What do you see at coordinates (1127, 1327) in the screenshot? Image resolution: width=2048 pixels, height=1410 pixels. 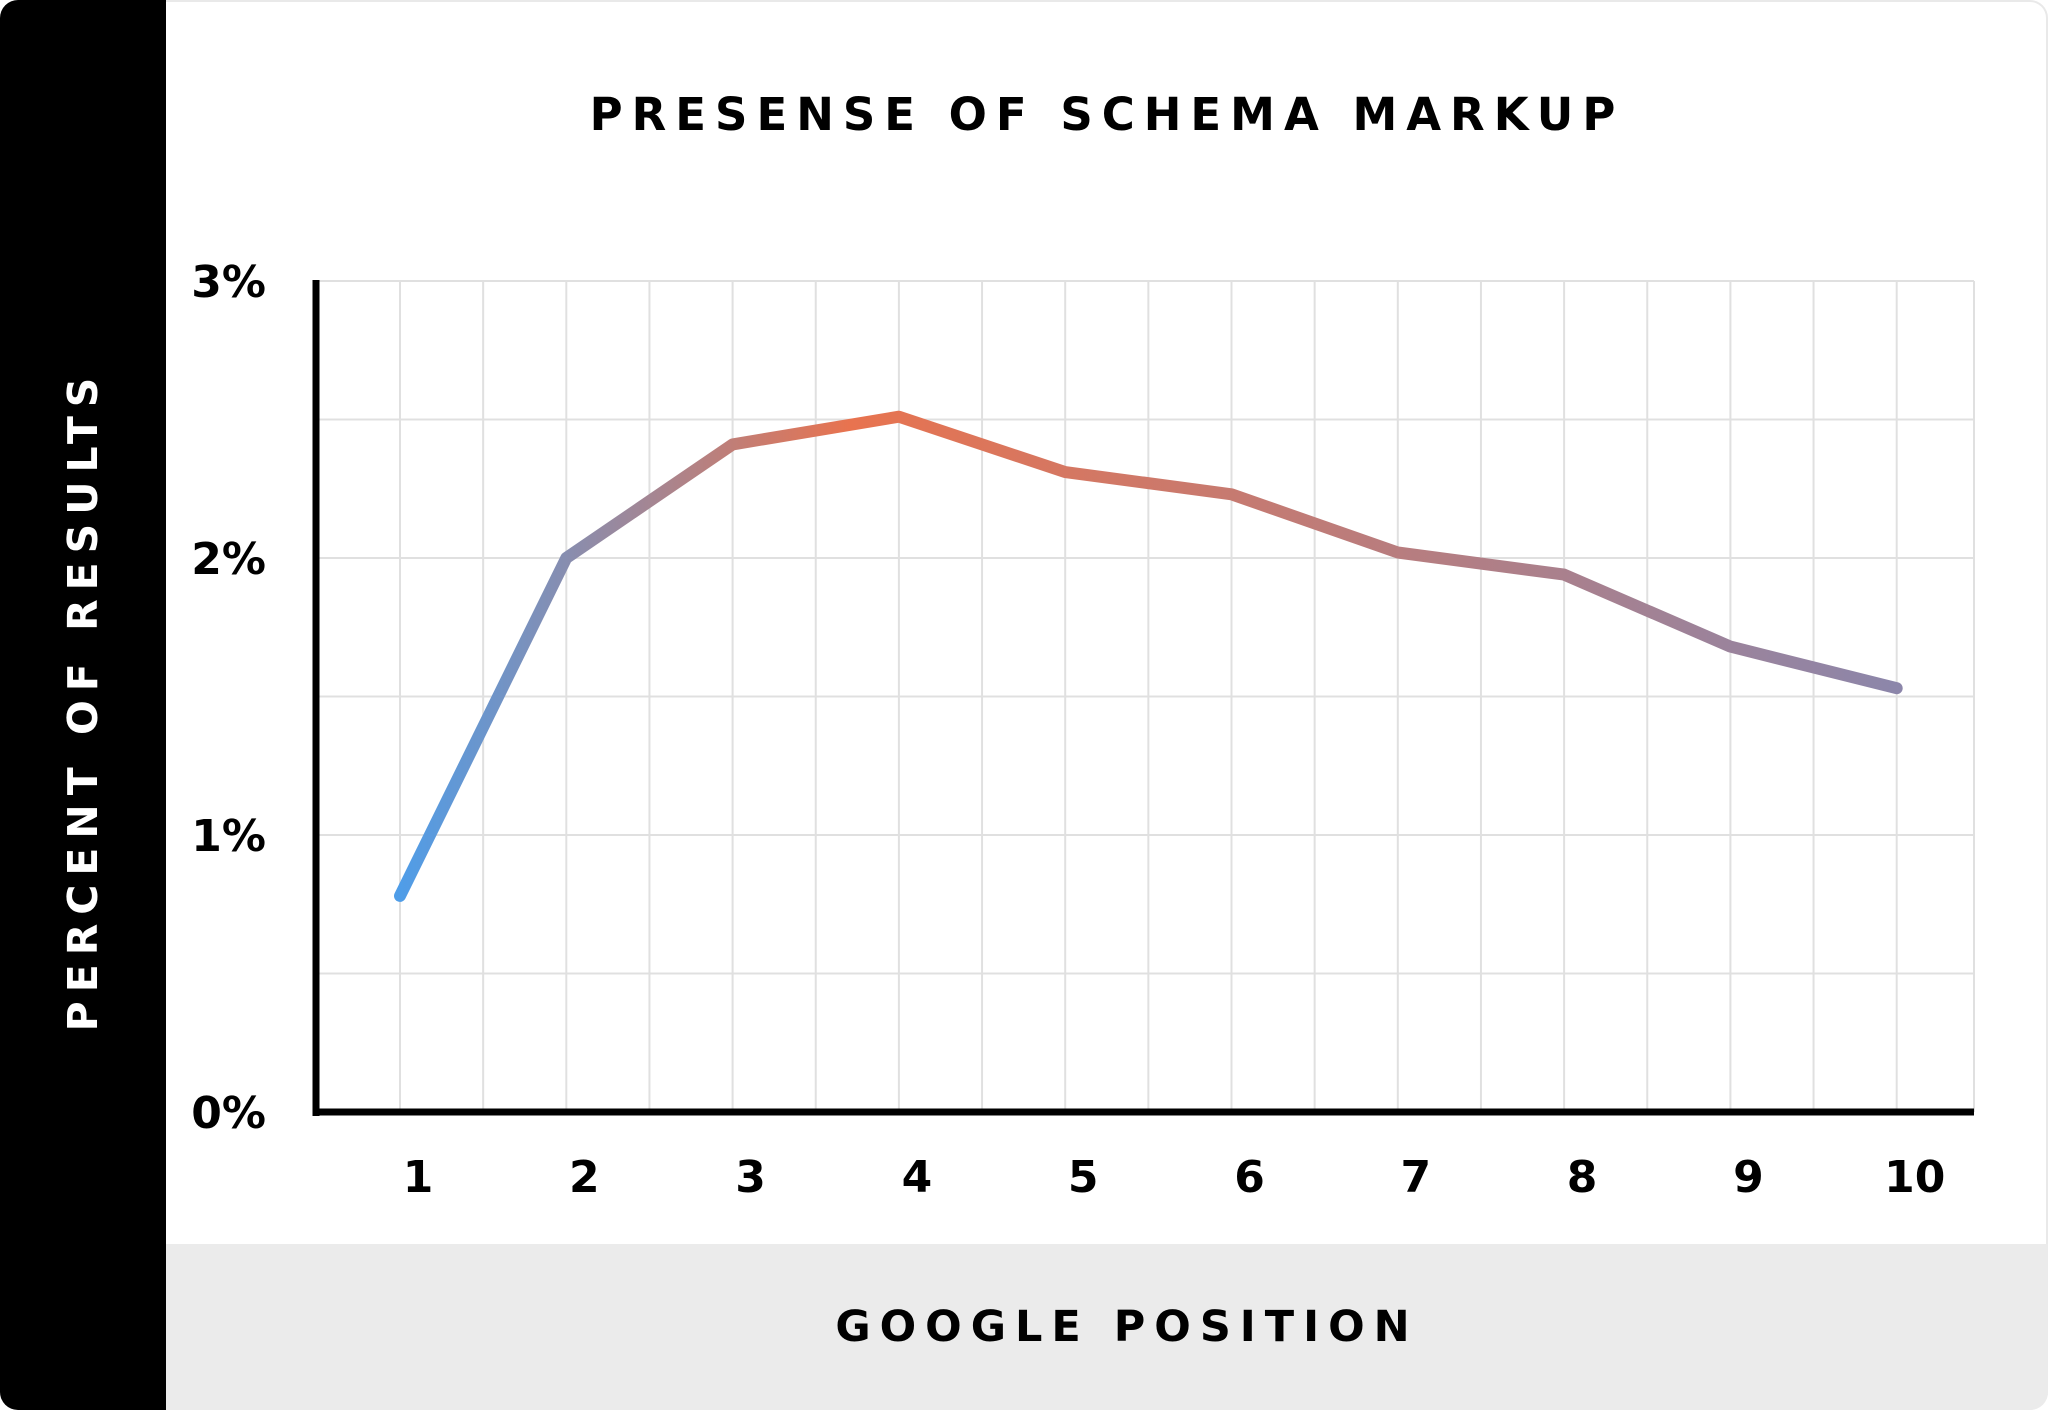 I see `x-axis-label: GOOGLE POSITION` at bounding box center [1127, 1327].